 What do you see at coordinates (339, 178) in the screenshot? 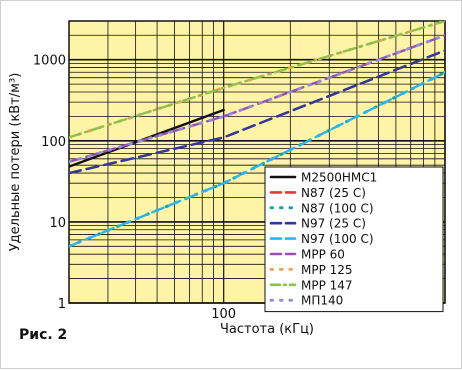
I see `legend-label: M2500HMC1` at bounding box center [339, 178].